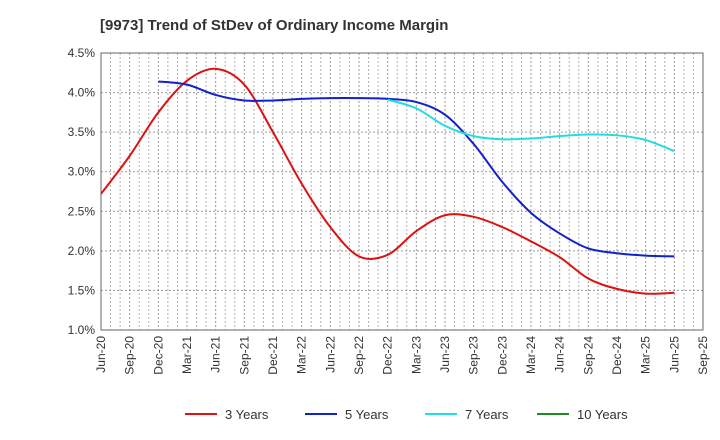 The width and height of the screenshot is (720, 440). What do you see at coordinates (82, 132) in the screenshot?
I see `y-tick-label: 3.5%` at bounding box center [82, 132].